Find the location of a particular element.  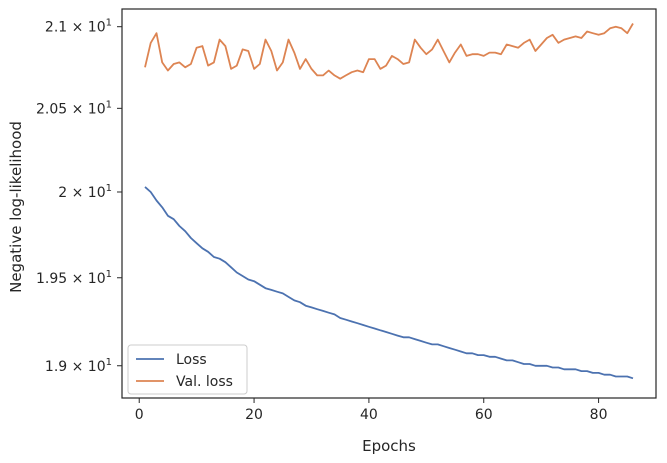

y-tick-label: 2 × 10¹ is located at coordinates (85, 192).